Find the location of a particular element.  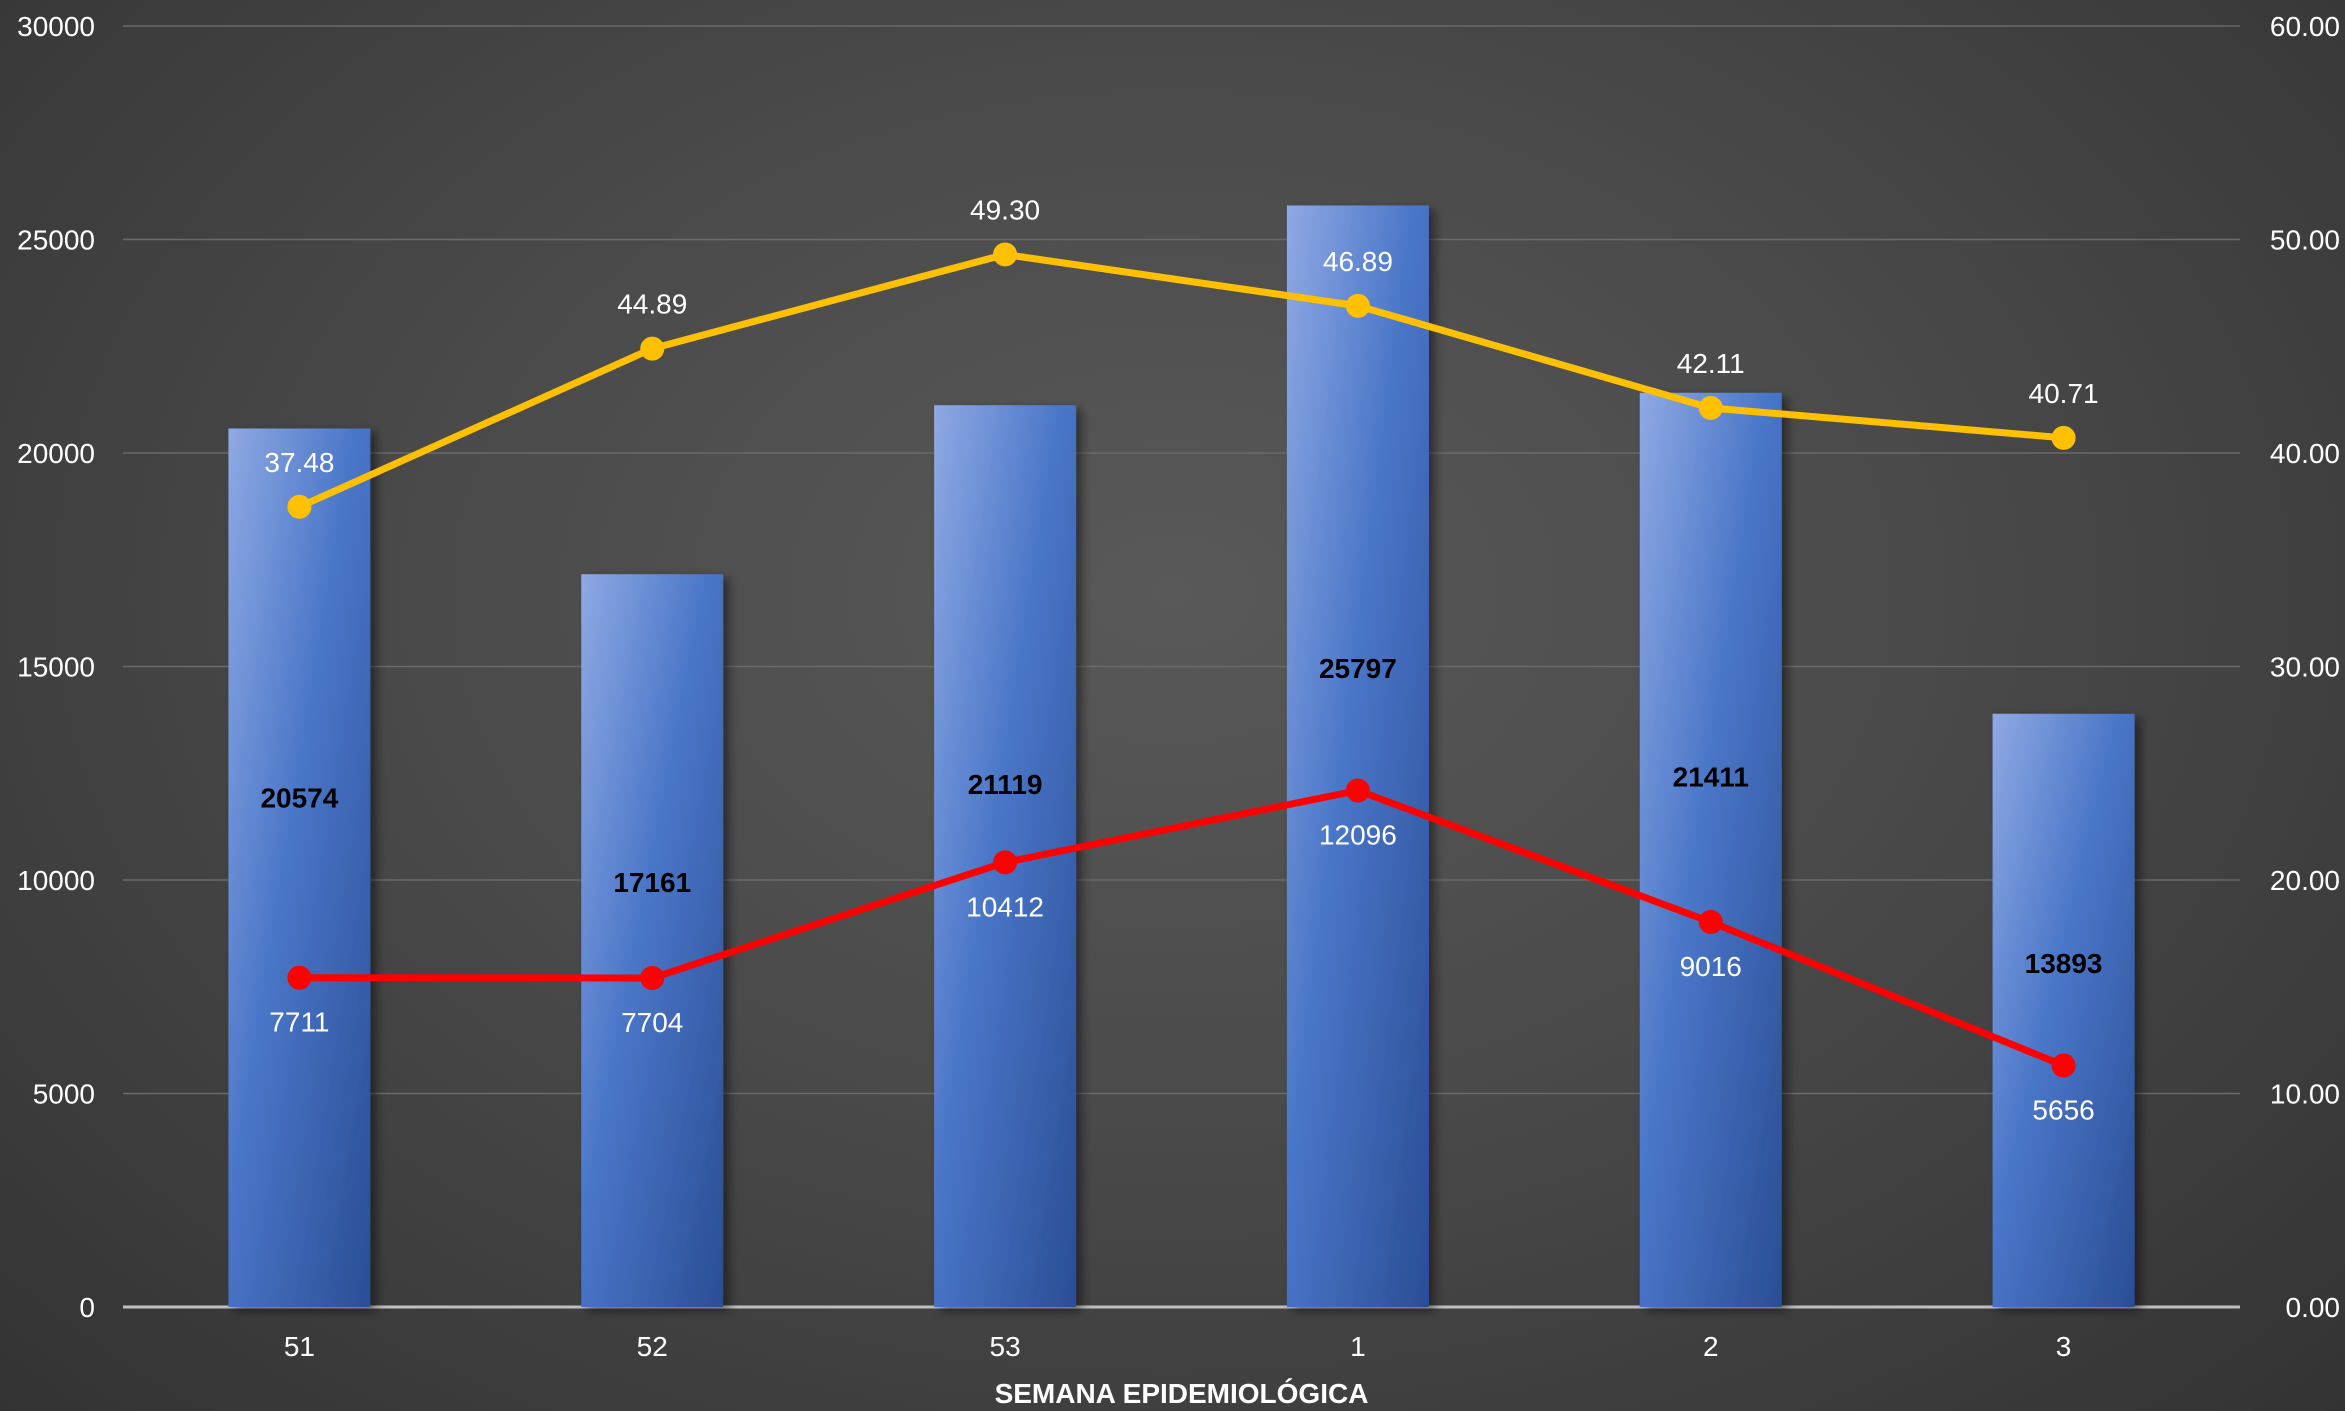

y-left-tick-label: 15000 is located at coordinates (56, 667).